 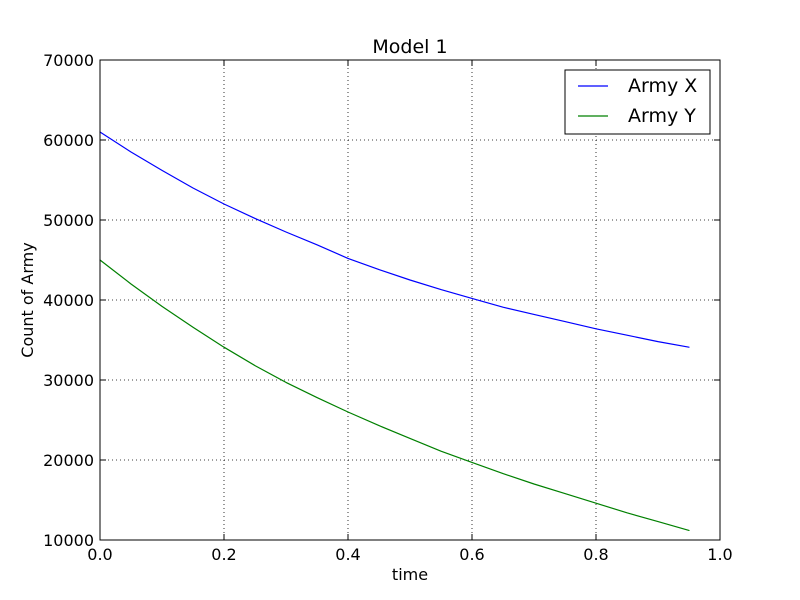 I want to click on y-tick-label: 40000, so click(x=68, y=300).